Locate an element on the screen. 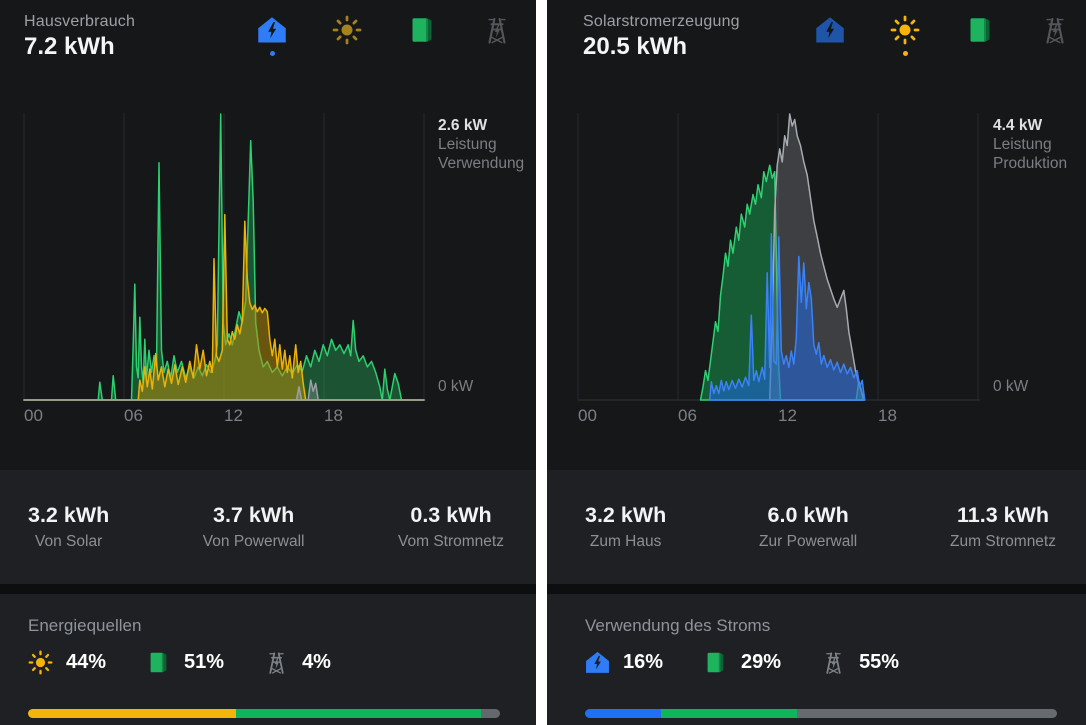  stat-value: 6.0 kWh is located at coordinates (808, 515).